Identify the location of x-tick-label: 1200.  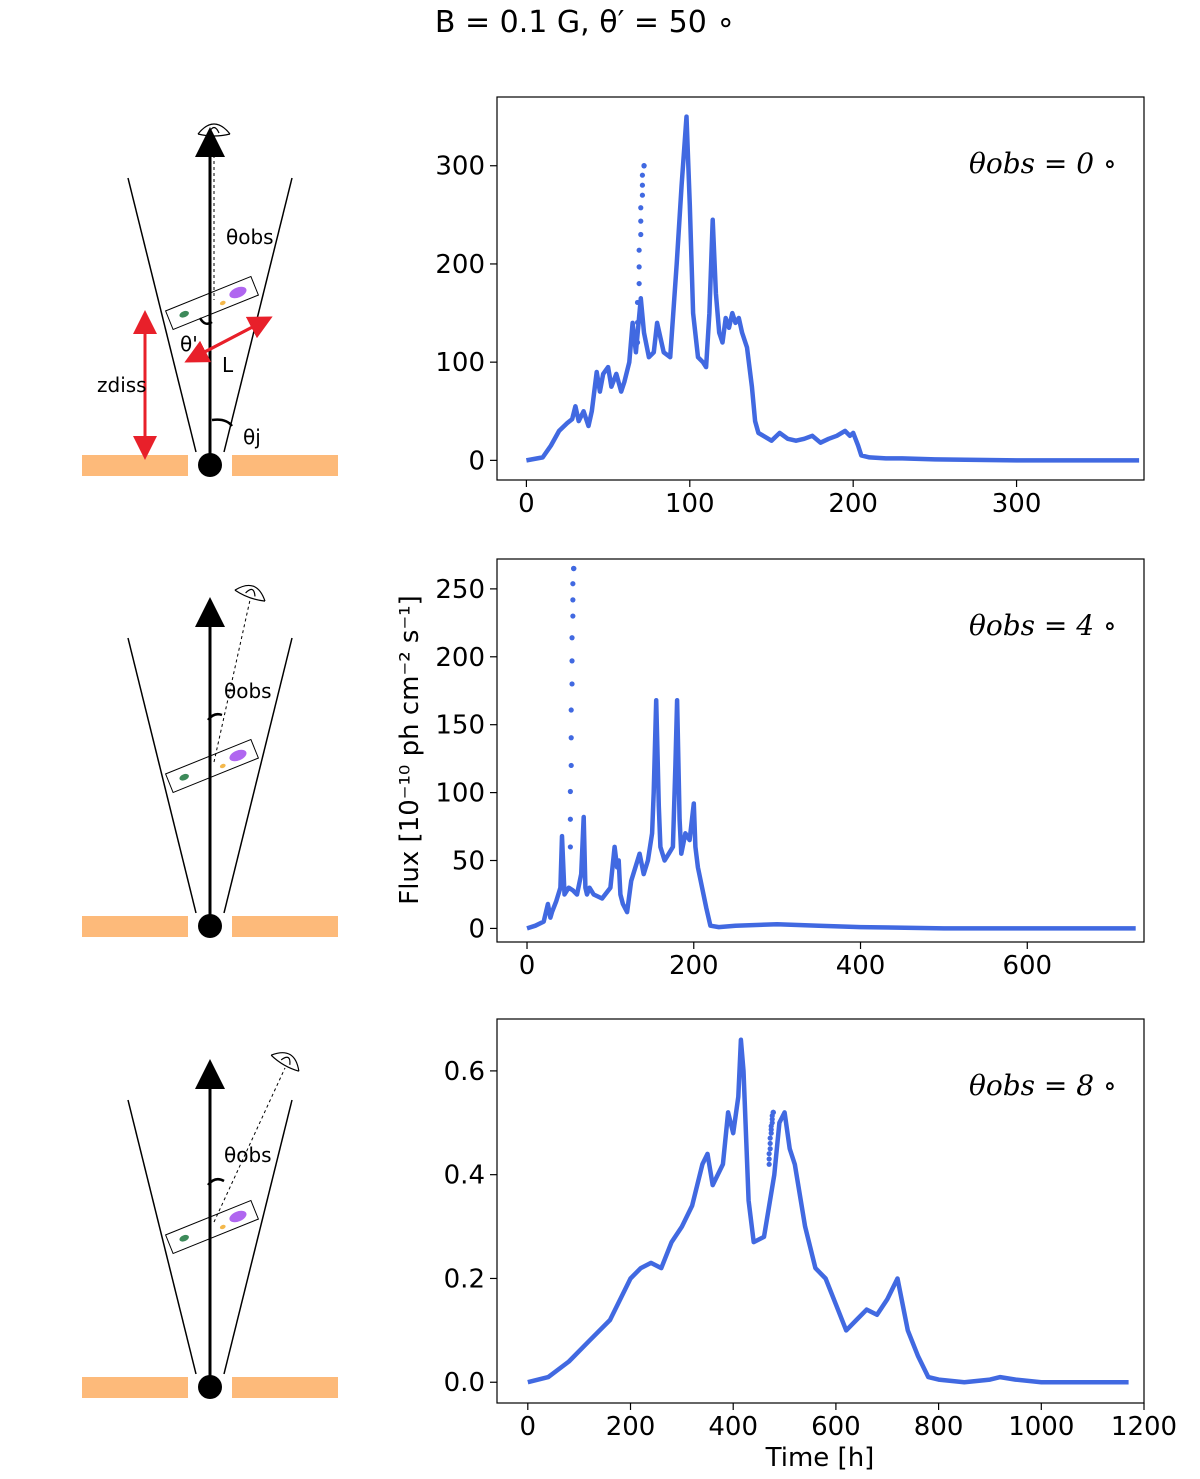
(1144, 1427).